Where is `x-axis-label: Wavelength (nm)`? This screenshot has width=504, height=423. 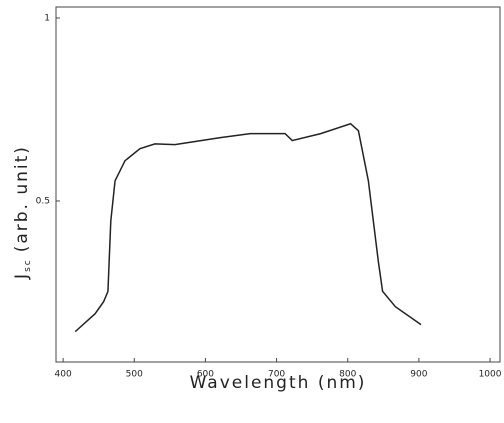 x-axis-label: Wavelength (nm) is located at coordinates (278, 383).